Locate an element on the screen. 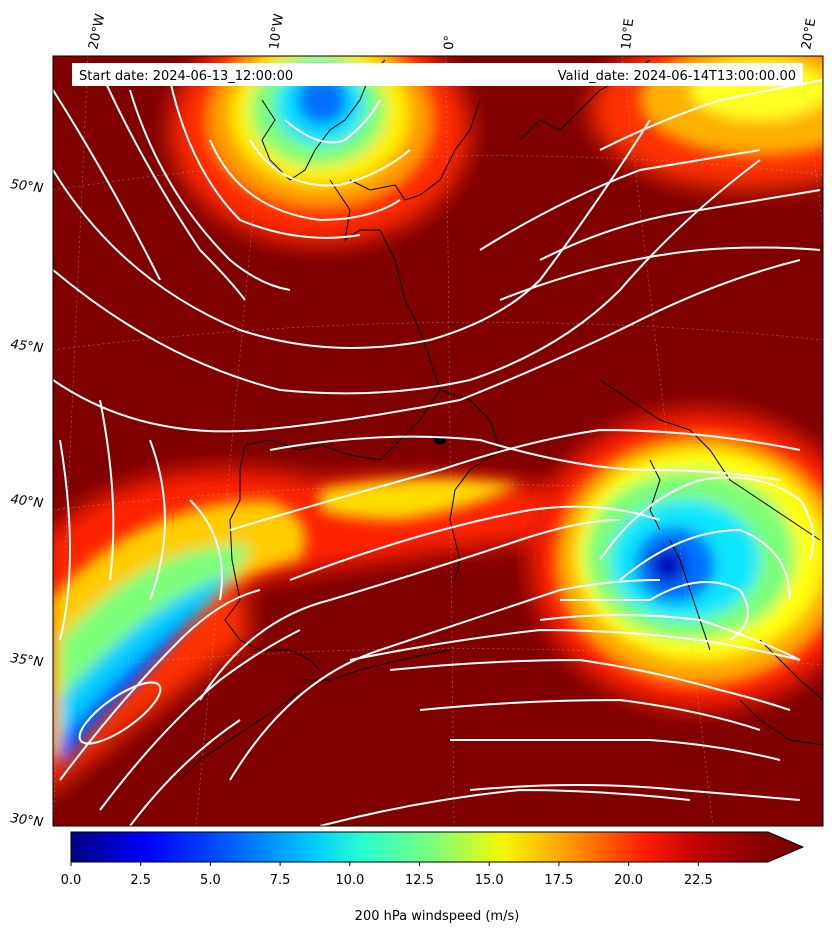  longitude-labels: 20°W 10°W 0° 10°E 20°E is located at coordinates (452, 31).